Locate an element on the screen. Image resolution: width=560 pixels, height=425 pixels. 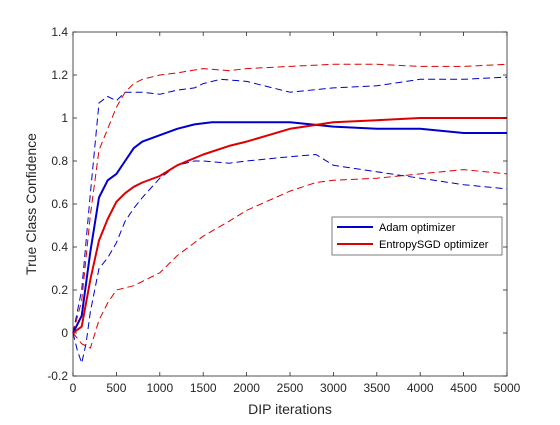
x-tick-label: 5000 is located at coordinates (507, 388).